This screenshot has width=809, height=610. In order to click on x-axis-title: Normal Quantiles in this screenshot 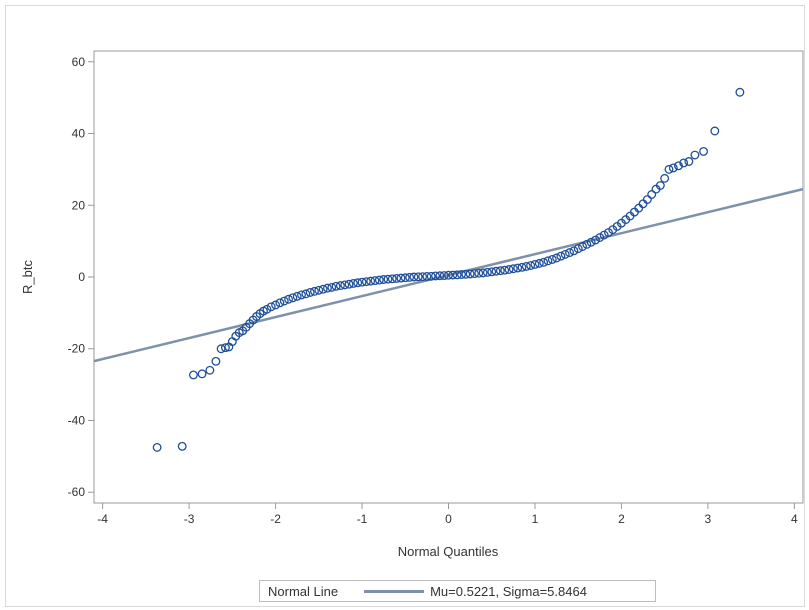, I will do `click(448, 551)`.